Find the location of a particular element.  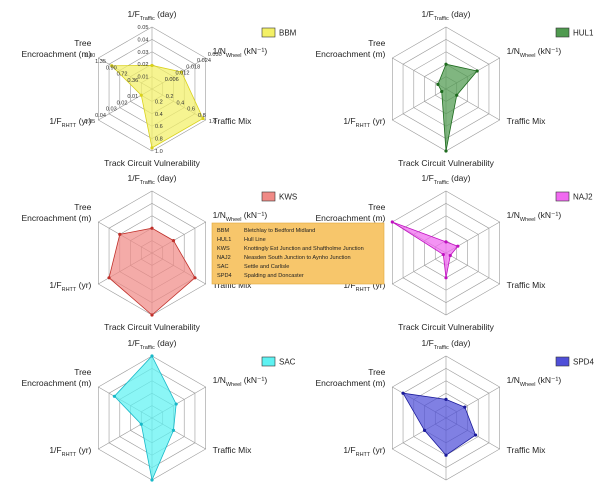

tick-label: 0.018 is located at coordinates (193, 67).